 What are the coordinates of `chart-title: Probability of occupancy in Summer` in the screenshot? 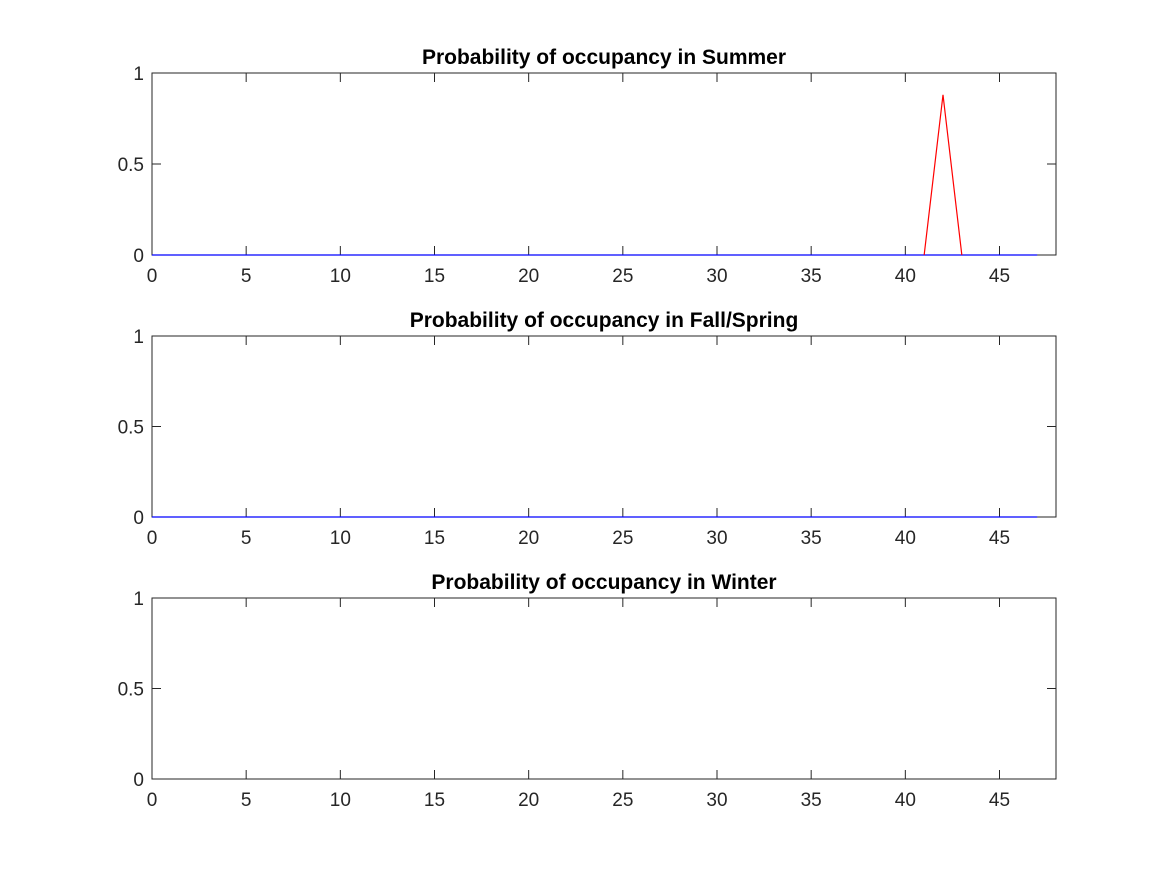 It's located at (604, 57).